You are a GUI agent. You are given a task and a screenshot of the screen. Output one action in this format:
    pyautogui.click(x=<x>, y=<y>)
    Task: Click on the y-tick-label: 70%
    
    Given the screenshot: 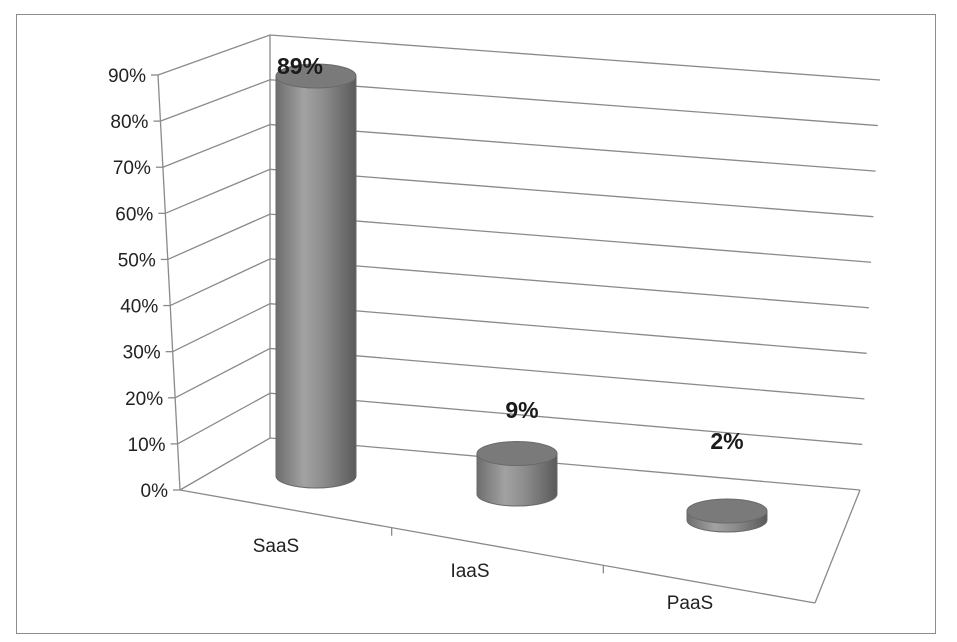 What is the action you would take?
    pyautogui.click(x=132, y=168)
    